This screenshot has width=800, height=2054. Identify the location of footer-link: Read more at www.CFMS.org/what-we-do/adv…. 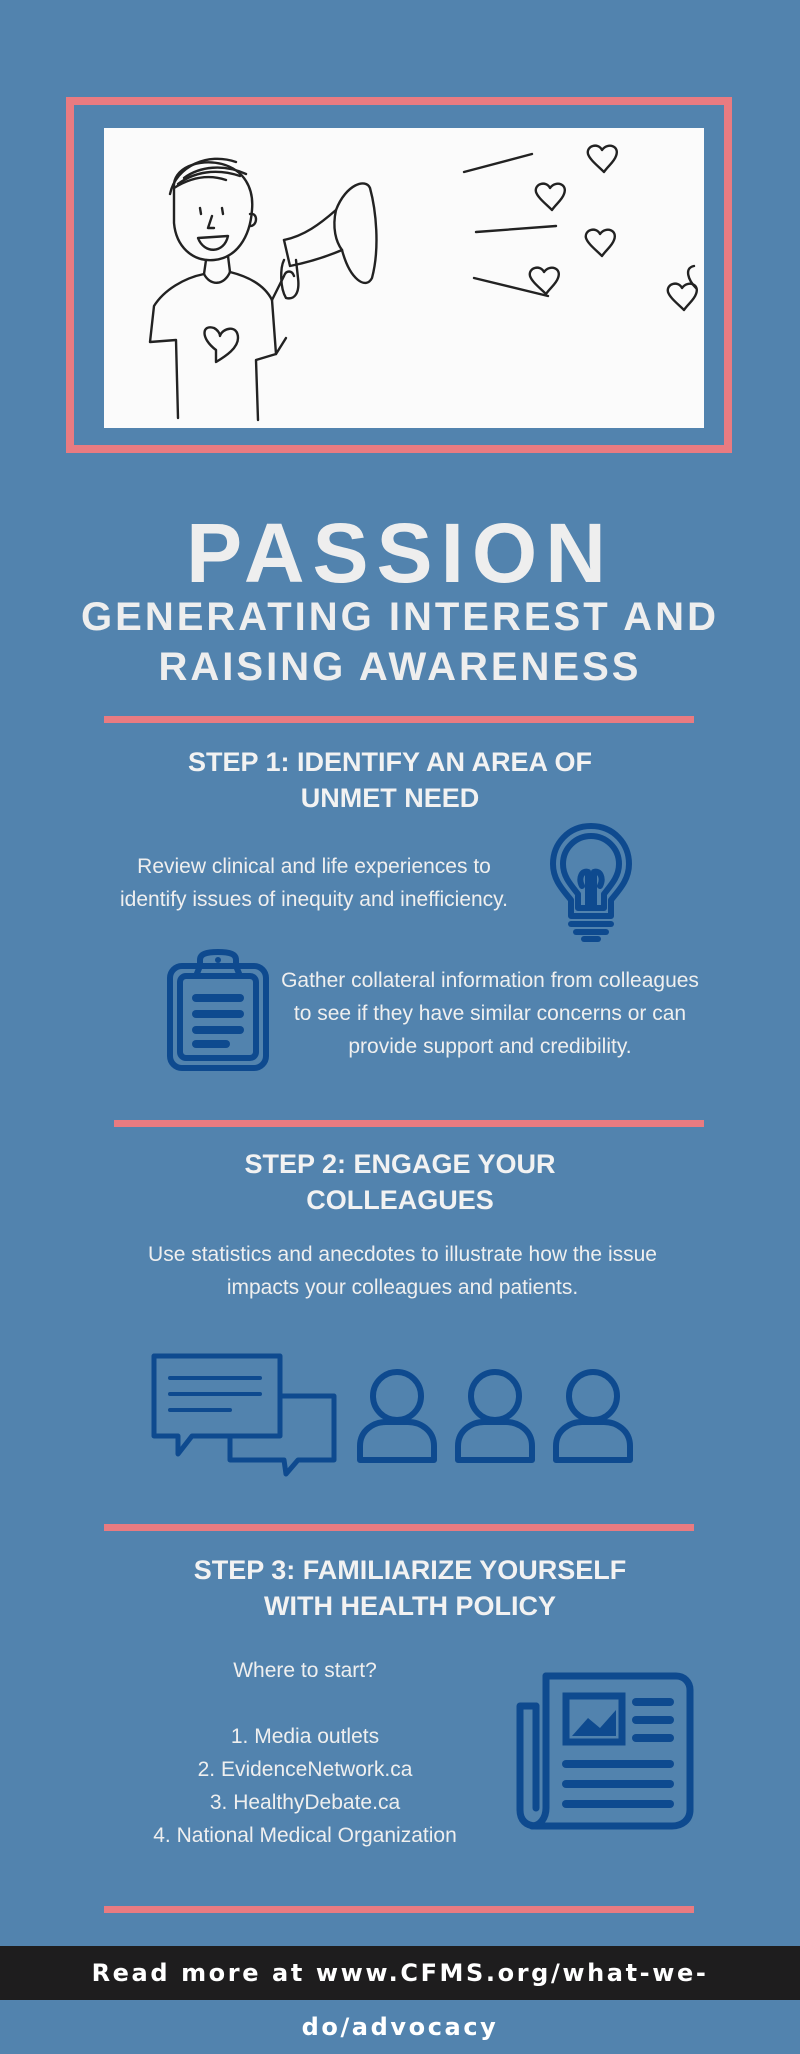
(400, 2000).